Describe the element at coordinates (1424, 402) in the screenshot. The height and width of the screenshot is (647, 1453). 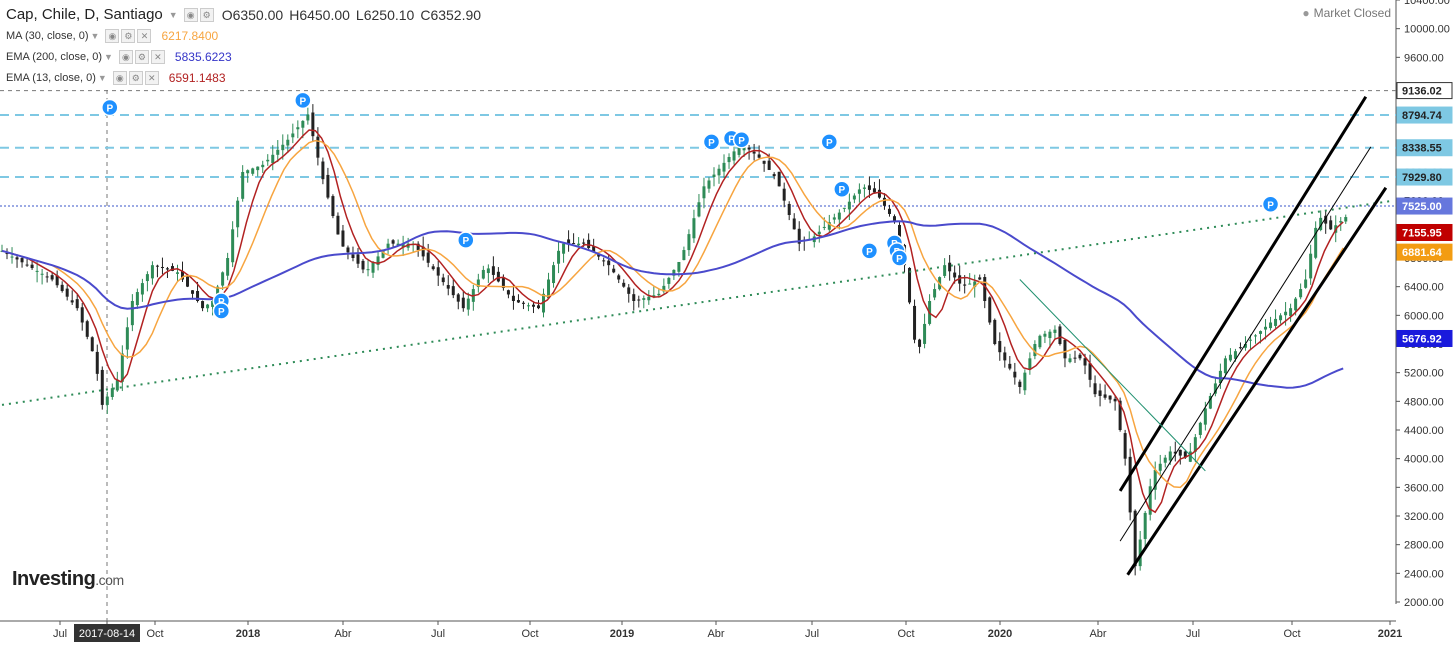
I see `y-tick-label: 4800.00` at that location.